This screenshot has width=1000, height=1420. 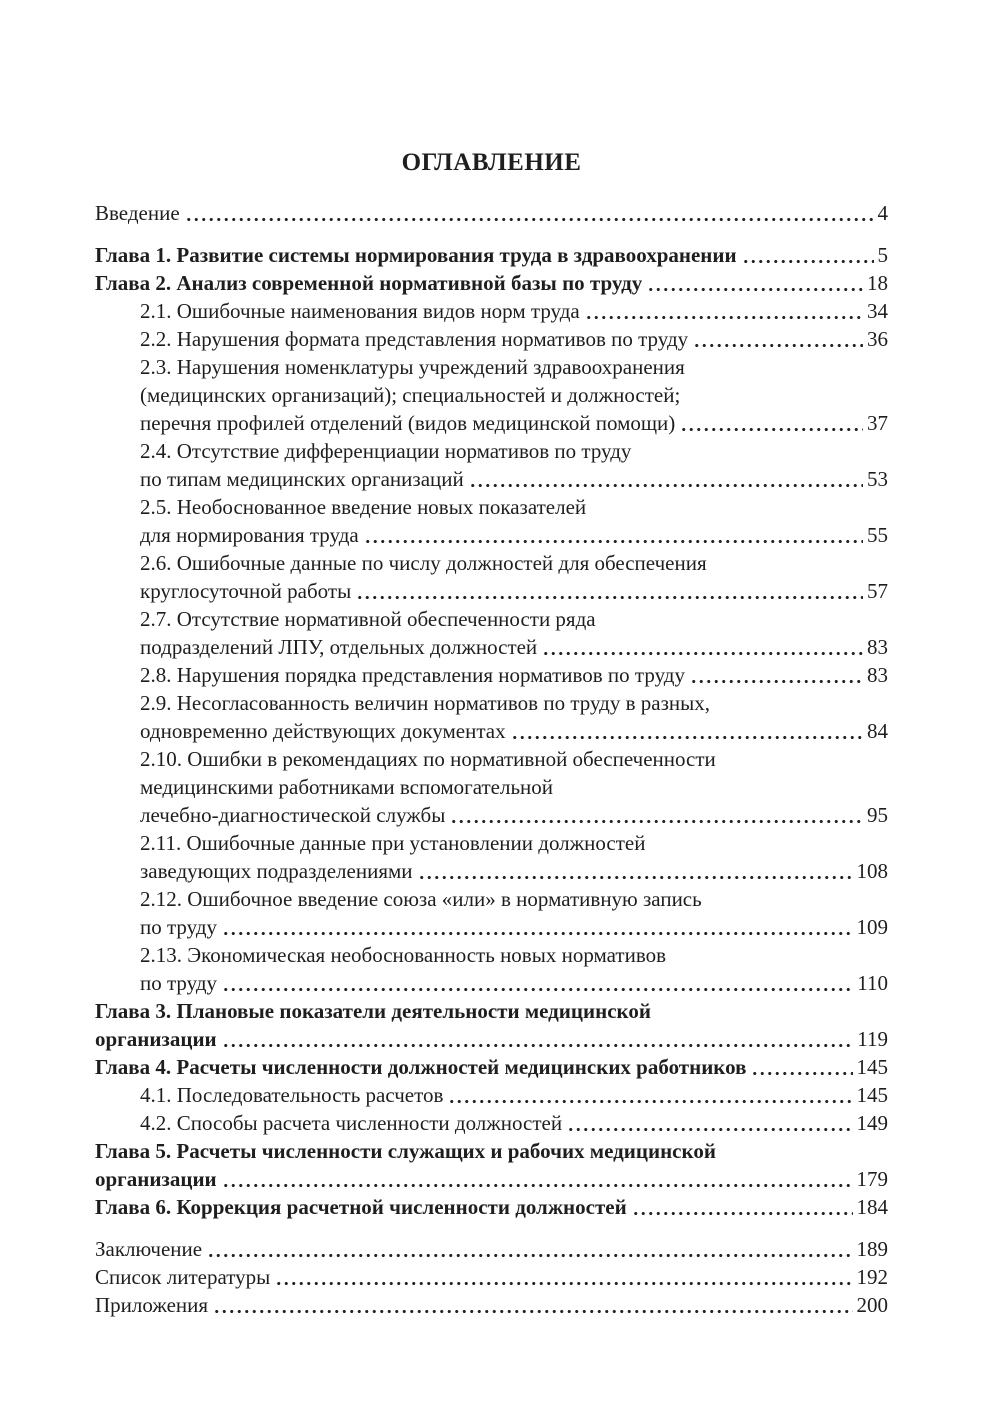 I want to click on toc-entry-text: одновременно действующих документах, so click(x=323, y=731).